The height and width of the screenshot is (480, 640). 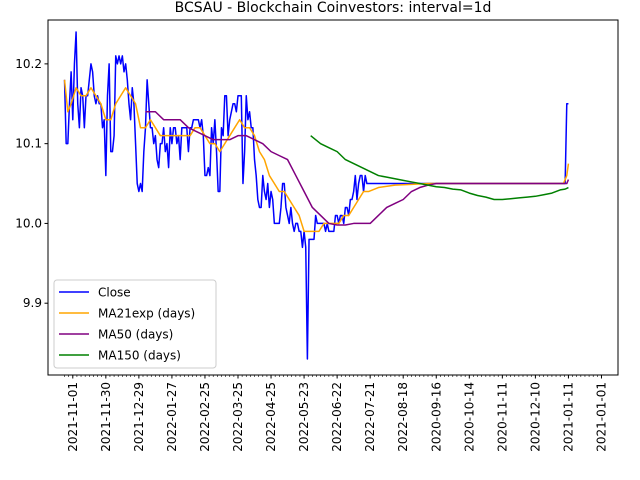 I want to click on legend-label: MA21exp (days), so click(x=146, y=314).